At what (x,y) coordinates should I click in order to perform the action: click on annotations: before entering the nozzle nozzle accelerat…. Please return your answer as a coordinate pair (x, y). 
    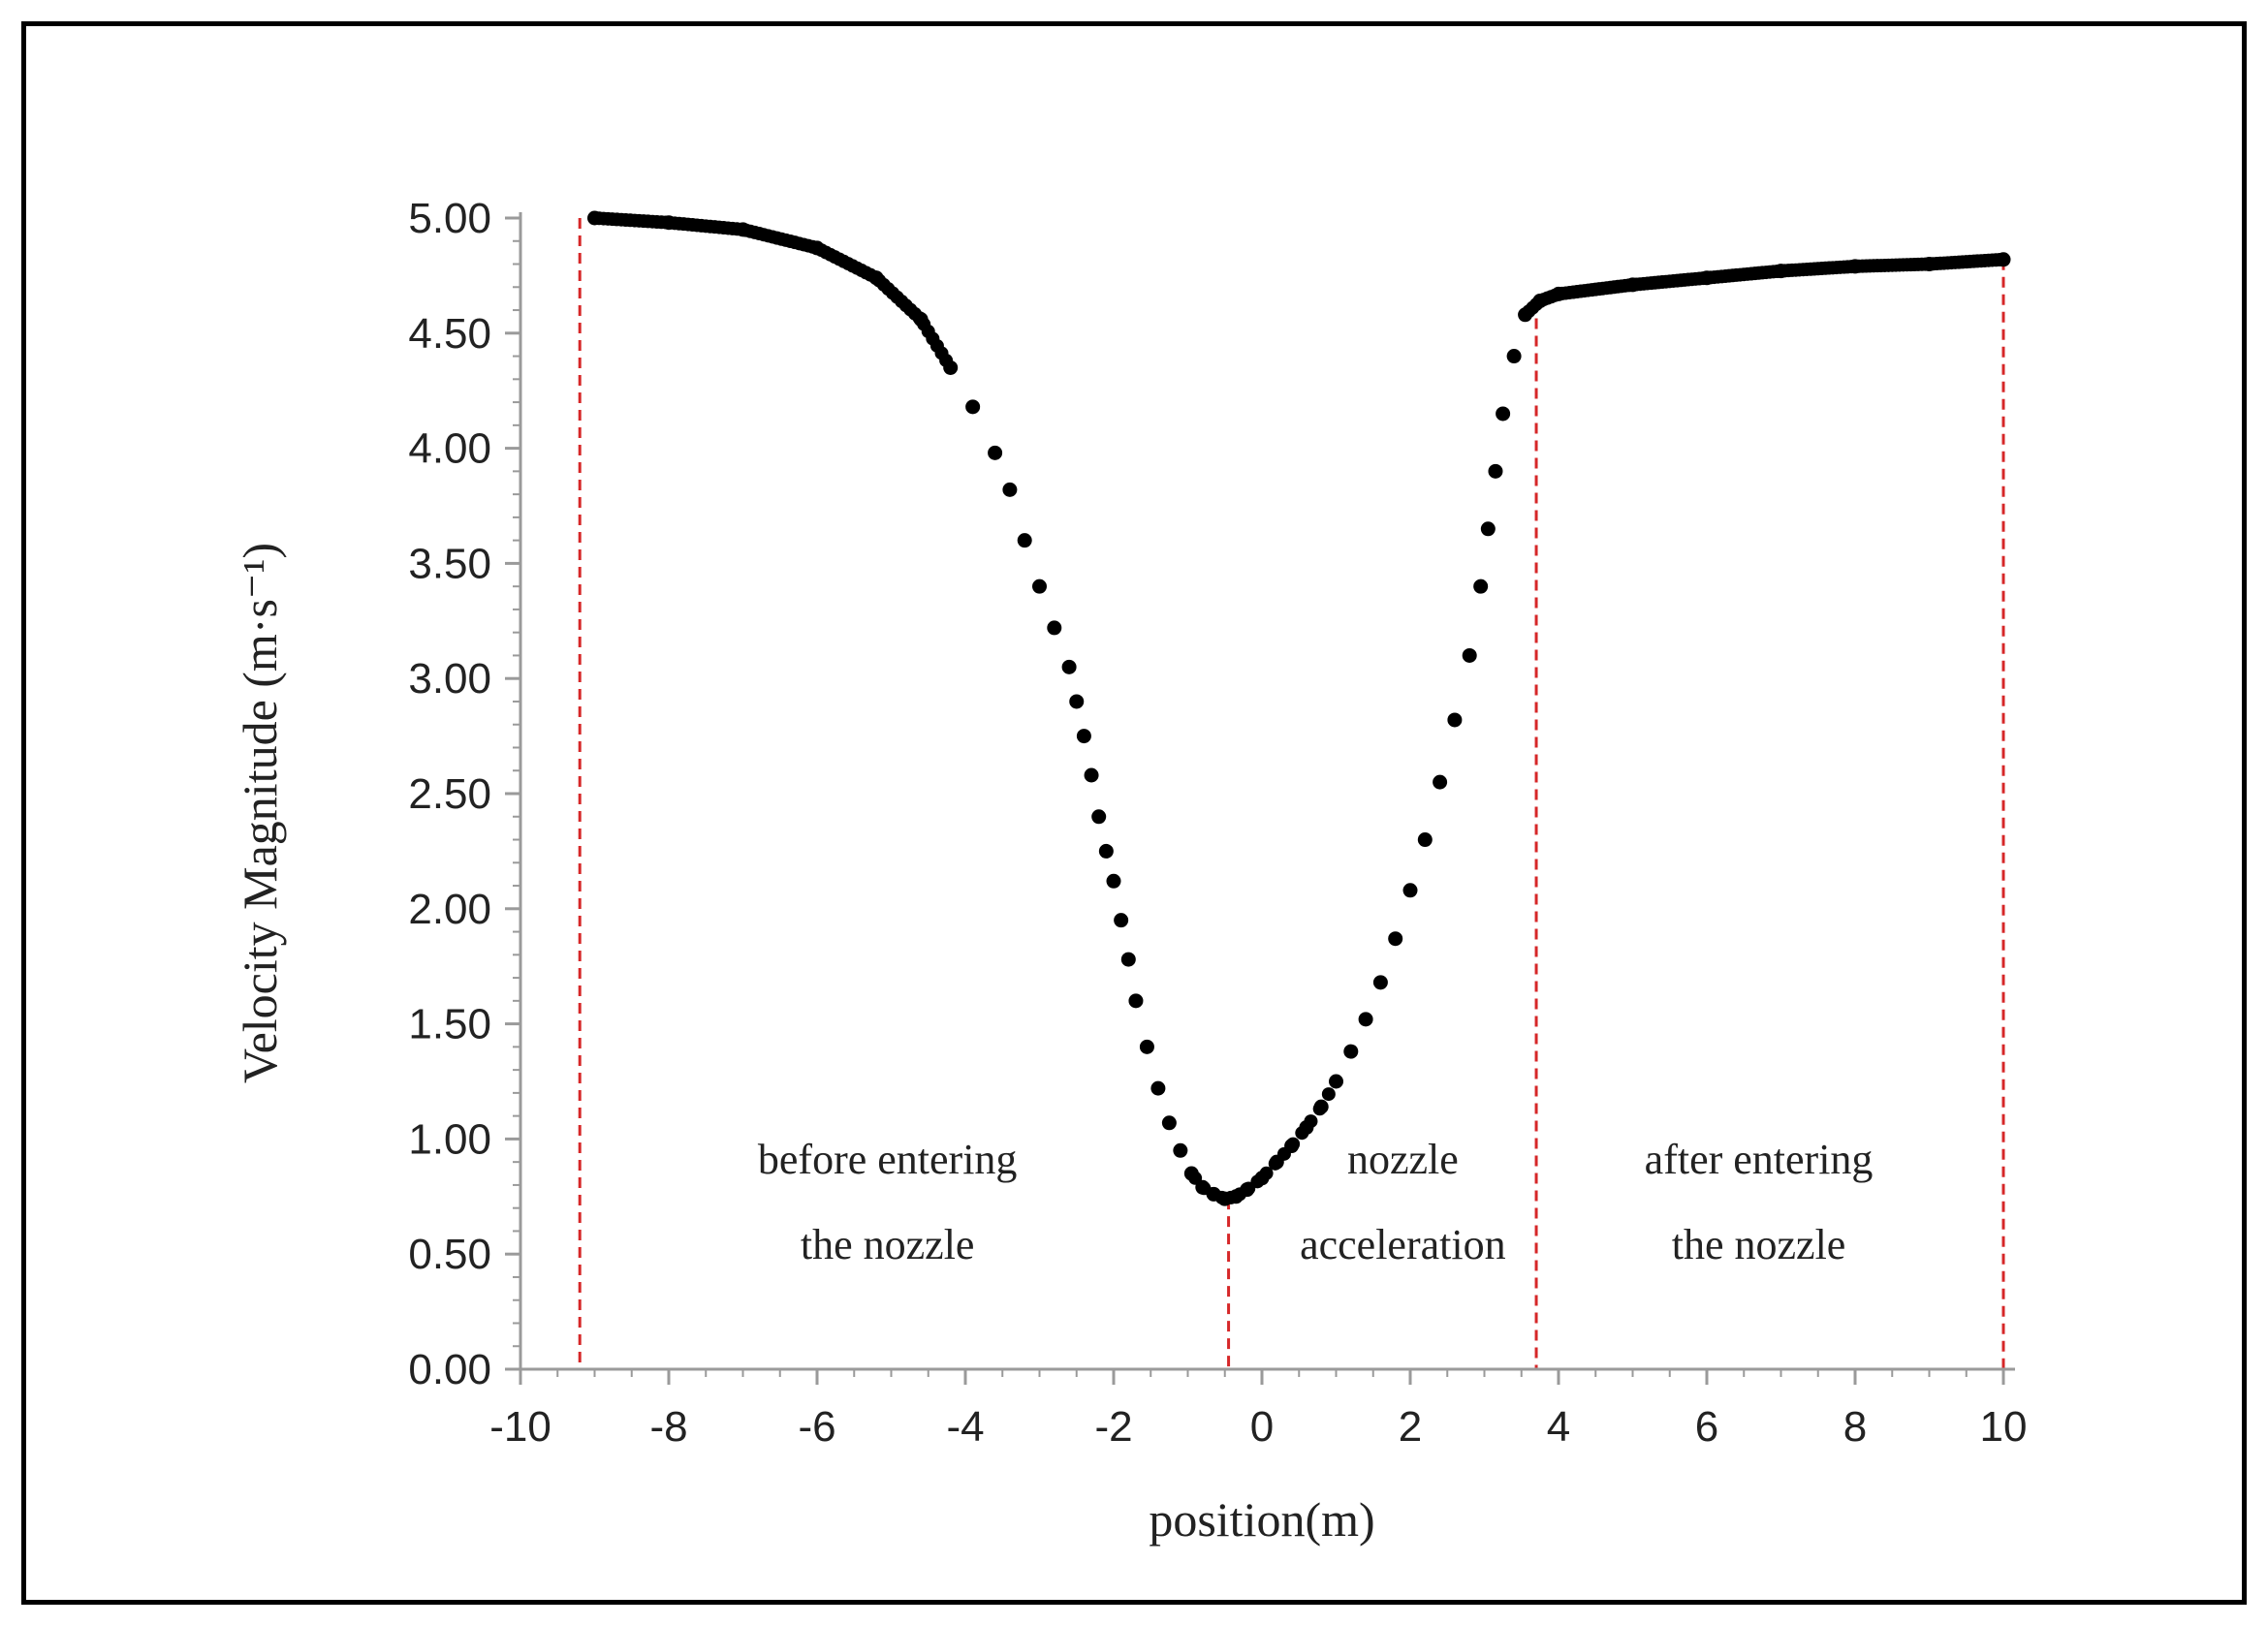
    Looking at the image, I should click on (1316, 1202).